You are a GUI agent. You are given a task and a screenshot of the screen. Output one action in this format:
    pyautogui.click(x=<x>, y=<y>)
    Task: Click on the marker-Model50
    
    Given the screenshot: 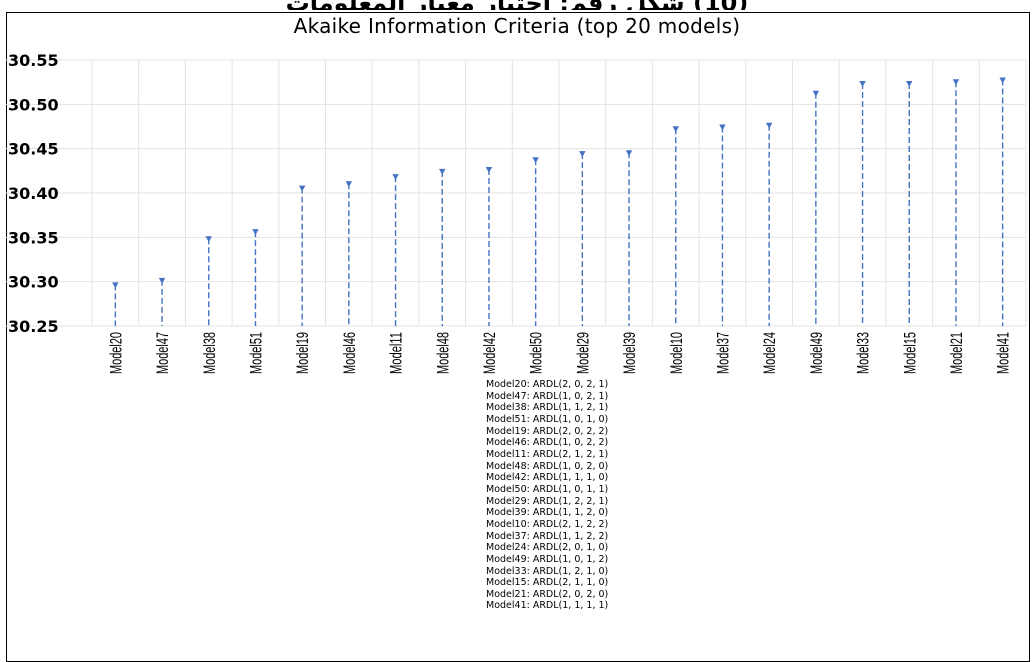 What is the action you would take?
    pyautogui.click(x=535, y=160)
    